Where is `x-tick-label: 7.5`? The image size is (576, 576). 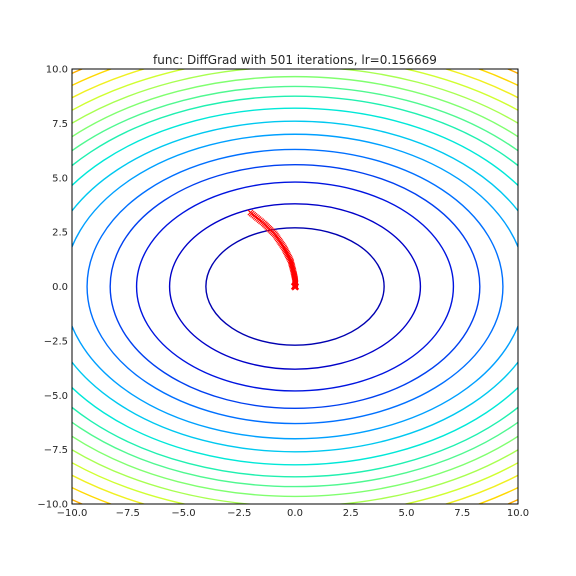 x-tick-label: 7.5 is located at coordinates (462, 513).